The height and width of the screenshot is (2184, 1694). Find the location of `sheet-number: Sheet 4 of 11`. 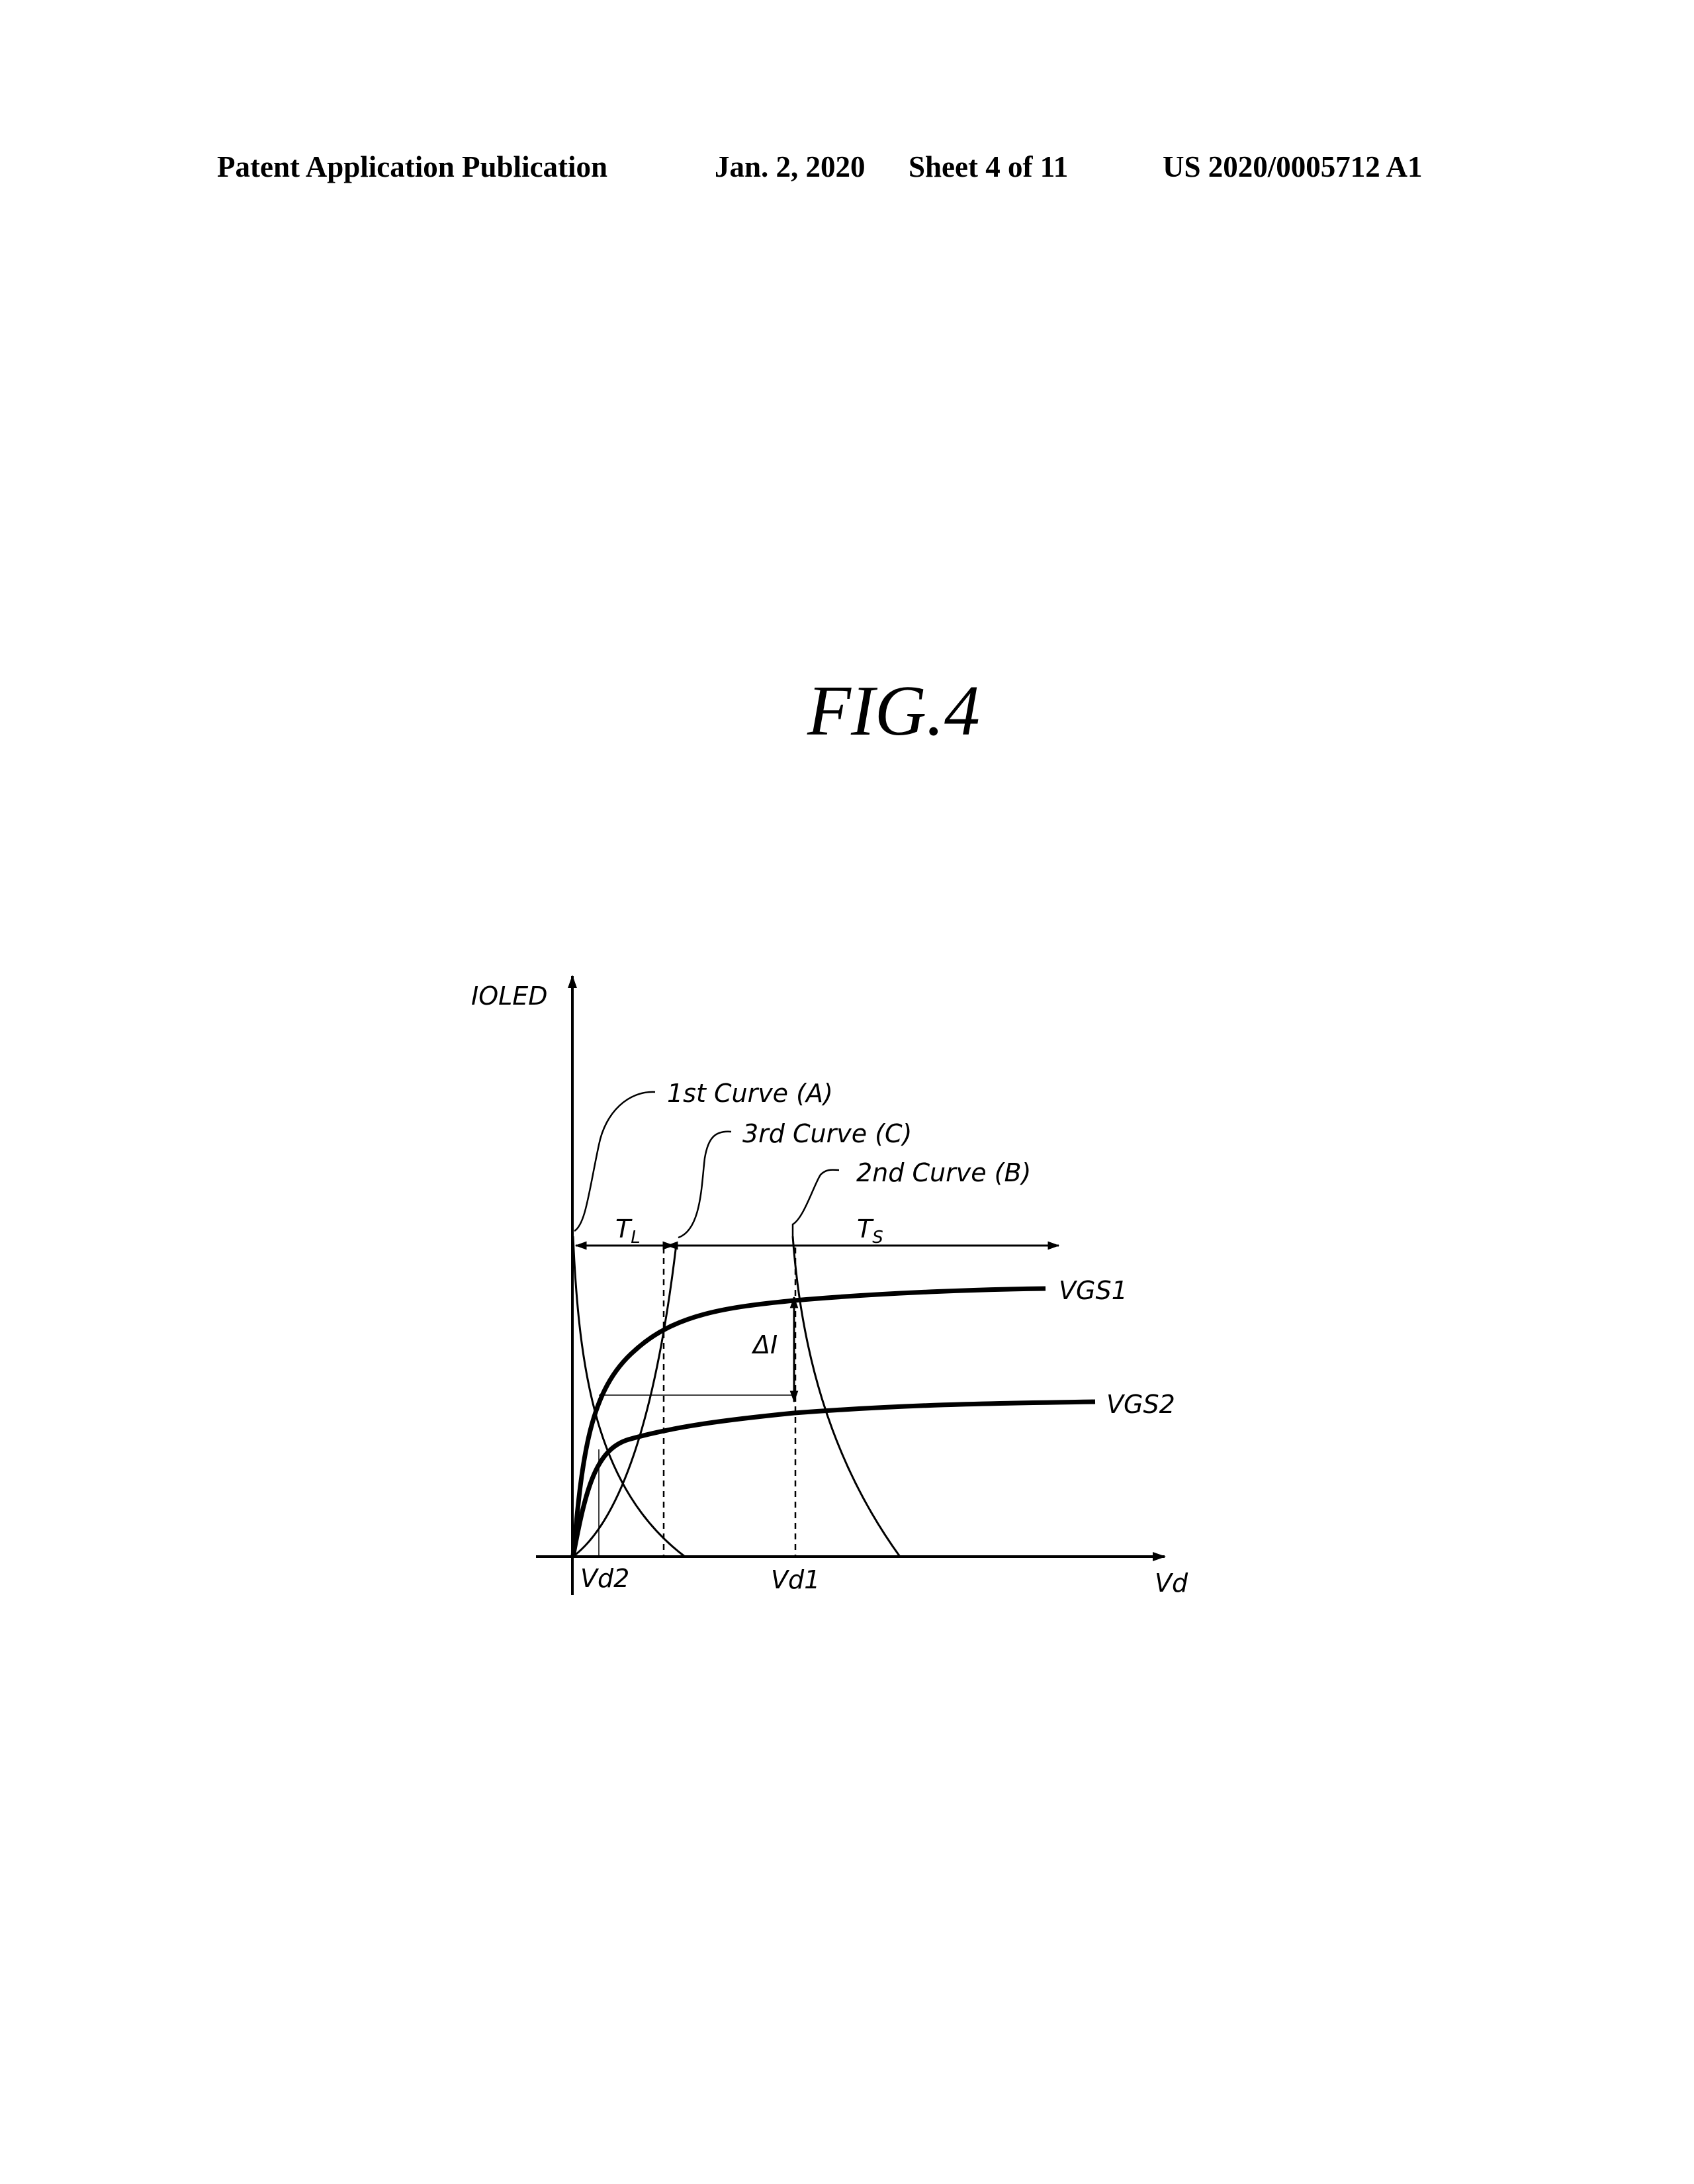

sheet-number: Sheet 4 of 11 is located at coordinates (989, 167).